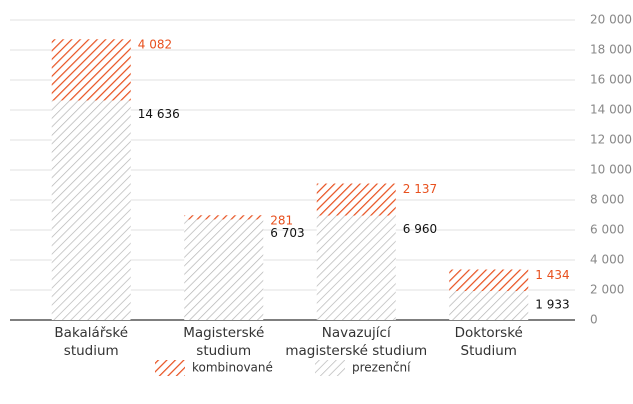 The height and width of the screenshot is (404, 633). I want to click on legend-label: prezenční, so click(381, 368).